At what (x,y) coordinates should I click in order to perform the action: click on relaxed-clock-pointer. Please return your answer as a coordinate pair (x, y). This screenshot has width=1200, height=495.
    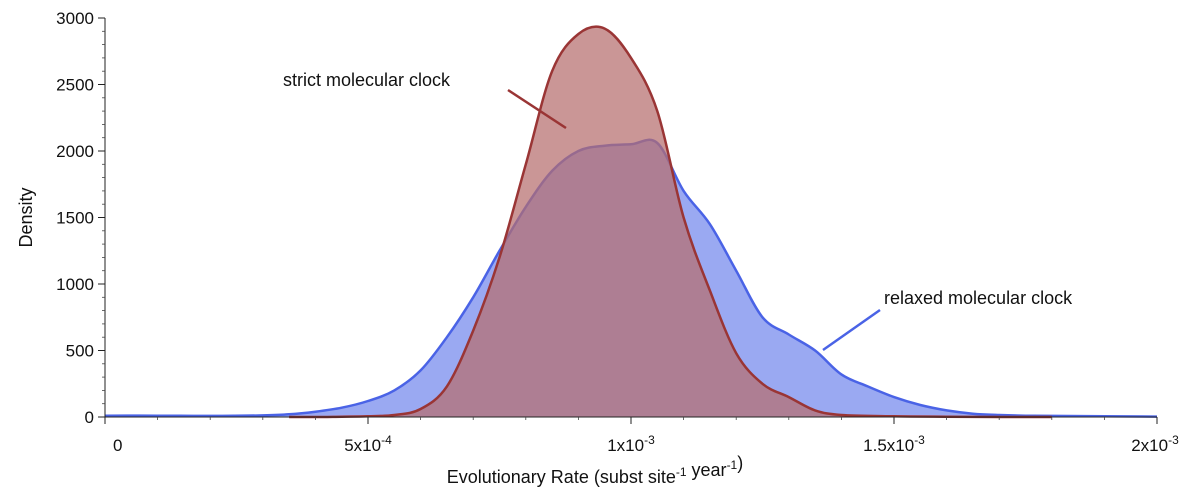
    Looking at the image, I should click on (851, 330).